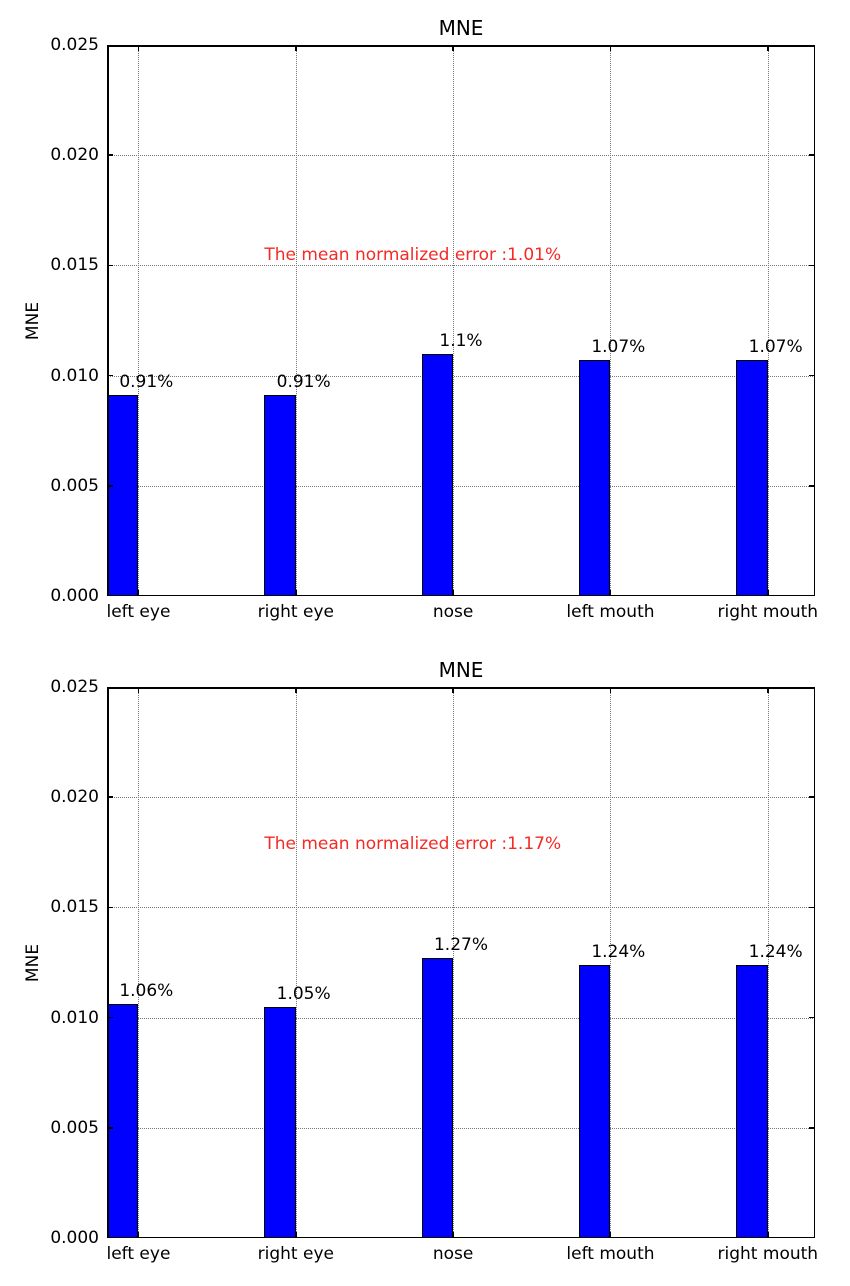 This screenshot has height=1286, width=850. Describe the element at coordinates (74, 45) in the screenshot. I see `y-tick-label: 0.025` at that location.